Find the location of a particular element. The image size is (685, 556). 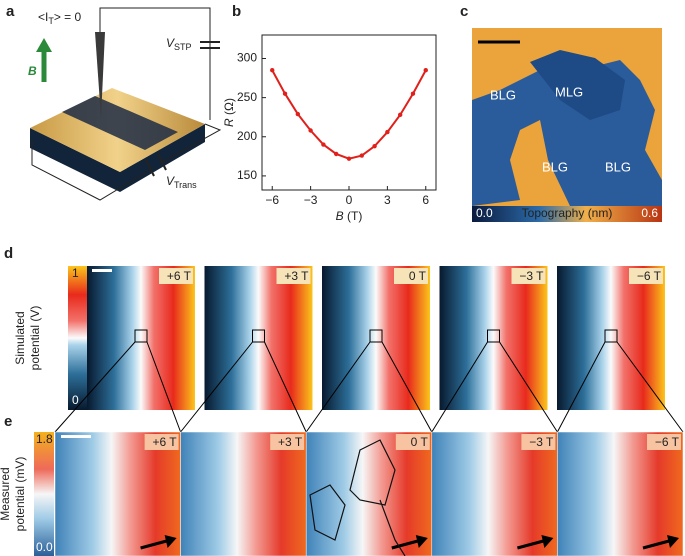

y-axis-unit: (Ω) is located at coordinates (229, 108).